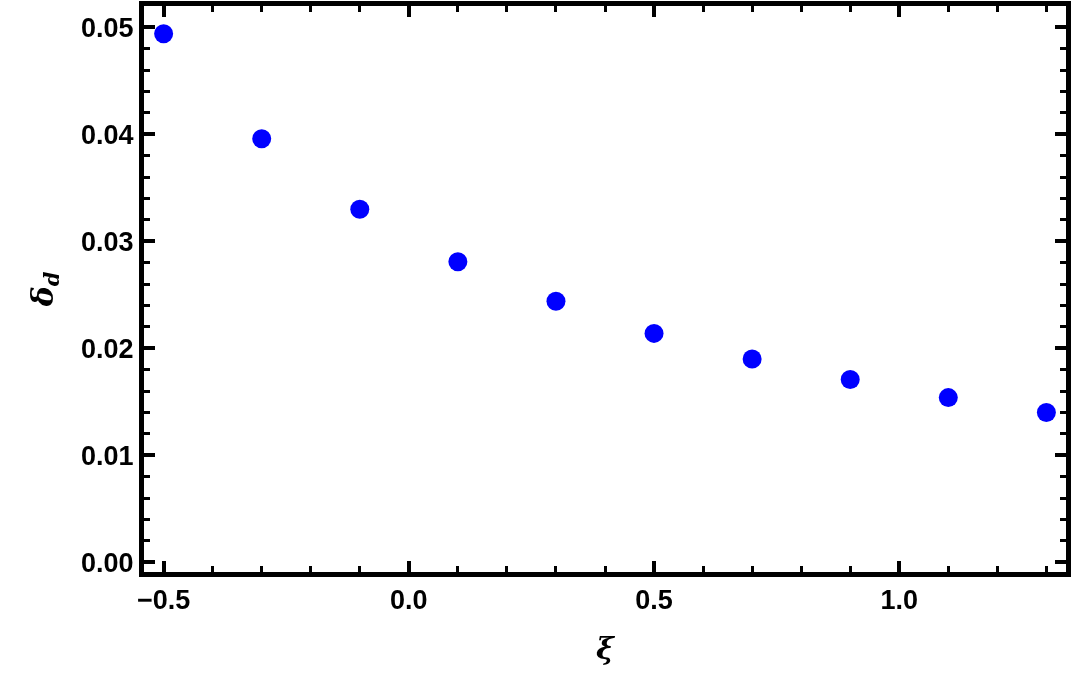 This screenshot has width=1071, height=692. Describe the element at coordinates (107, 241) in the screenshot. I see `y-tick-label: 0.03` at that location.